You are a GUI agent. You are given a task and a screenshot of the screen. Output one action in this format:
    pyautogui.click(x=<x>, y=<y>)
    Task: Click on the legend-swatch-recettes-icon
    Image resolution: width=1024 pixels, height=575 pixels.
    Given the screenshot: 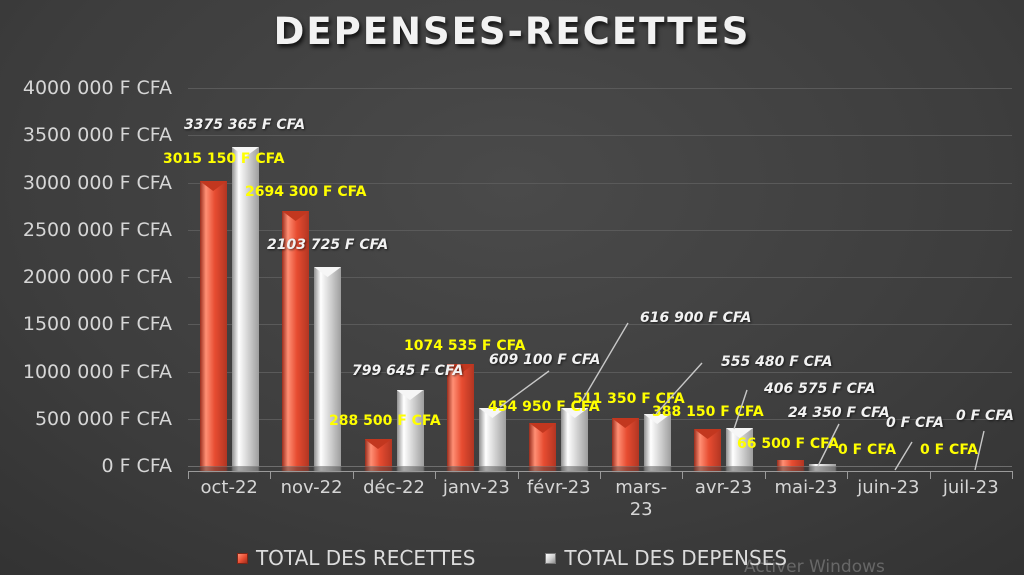 What is the action you would take?
    pyautogui.click(x=242, y=558)
    